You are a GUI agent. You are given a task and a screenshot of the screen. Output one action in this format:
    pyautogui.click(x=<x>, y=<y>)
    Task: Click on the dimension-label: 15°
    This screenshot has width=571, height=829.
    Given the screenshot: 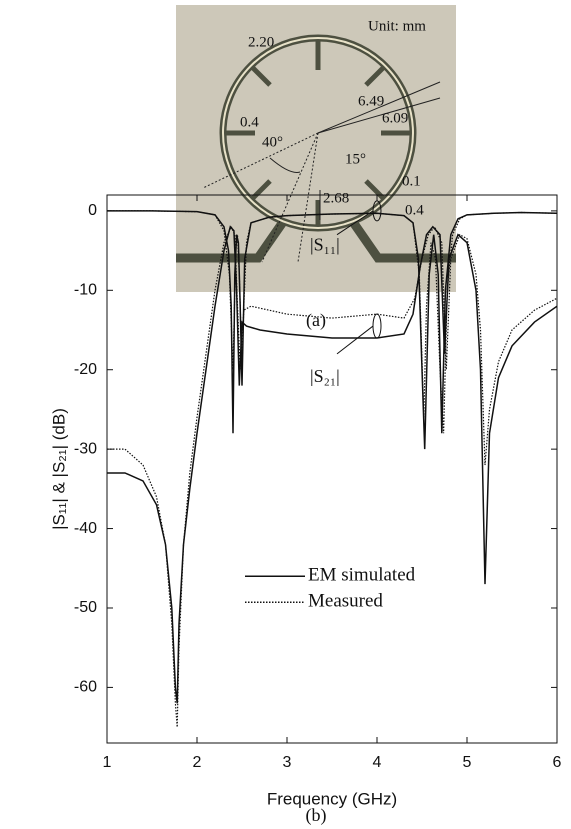 What is the action you would take?
    pyautogui.click(x=355, y=159)
    